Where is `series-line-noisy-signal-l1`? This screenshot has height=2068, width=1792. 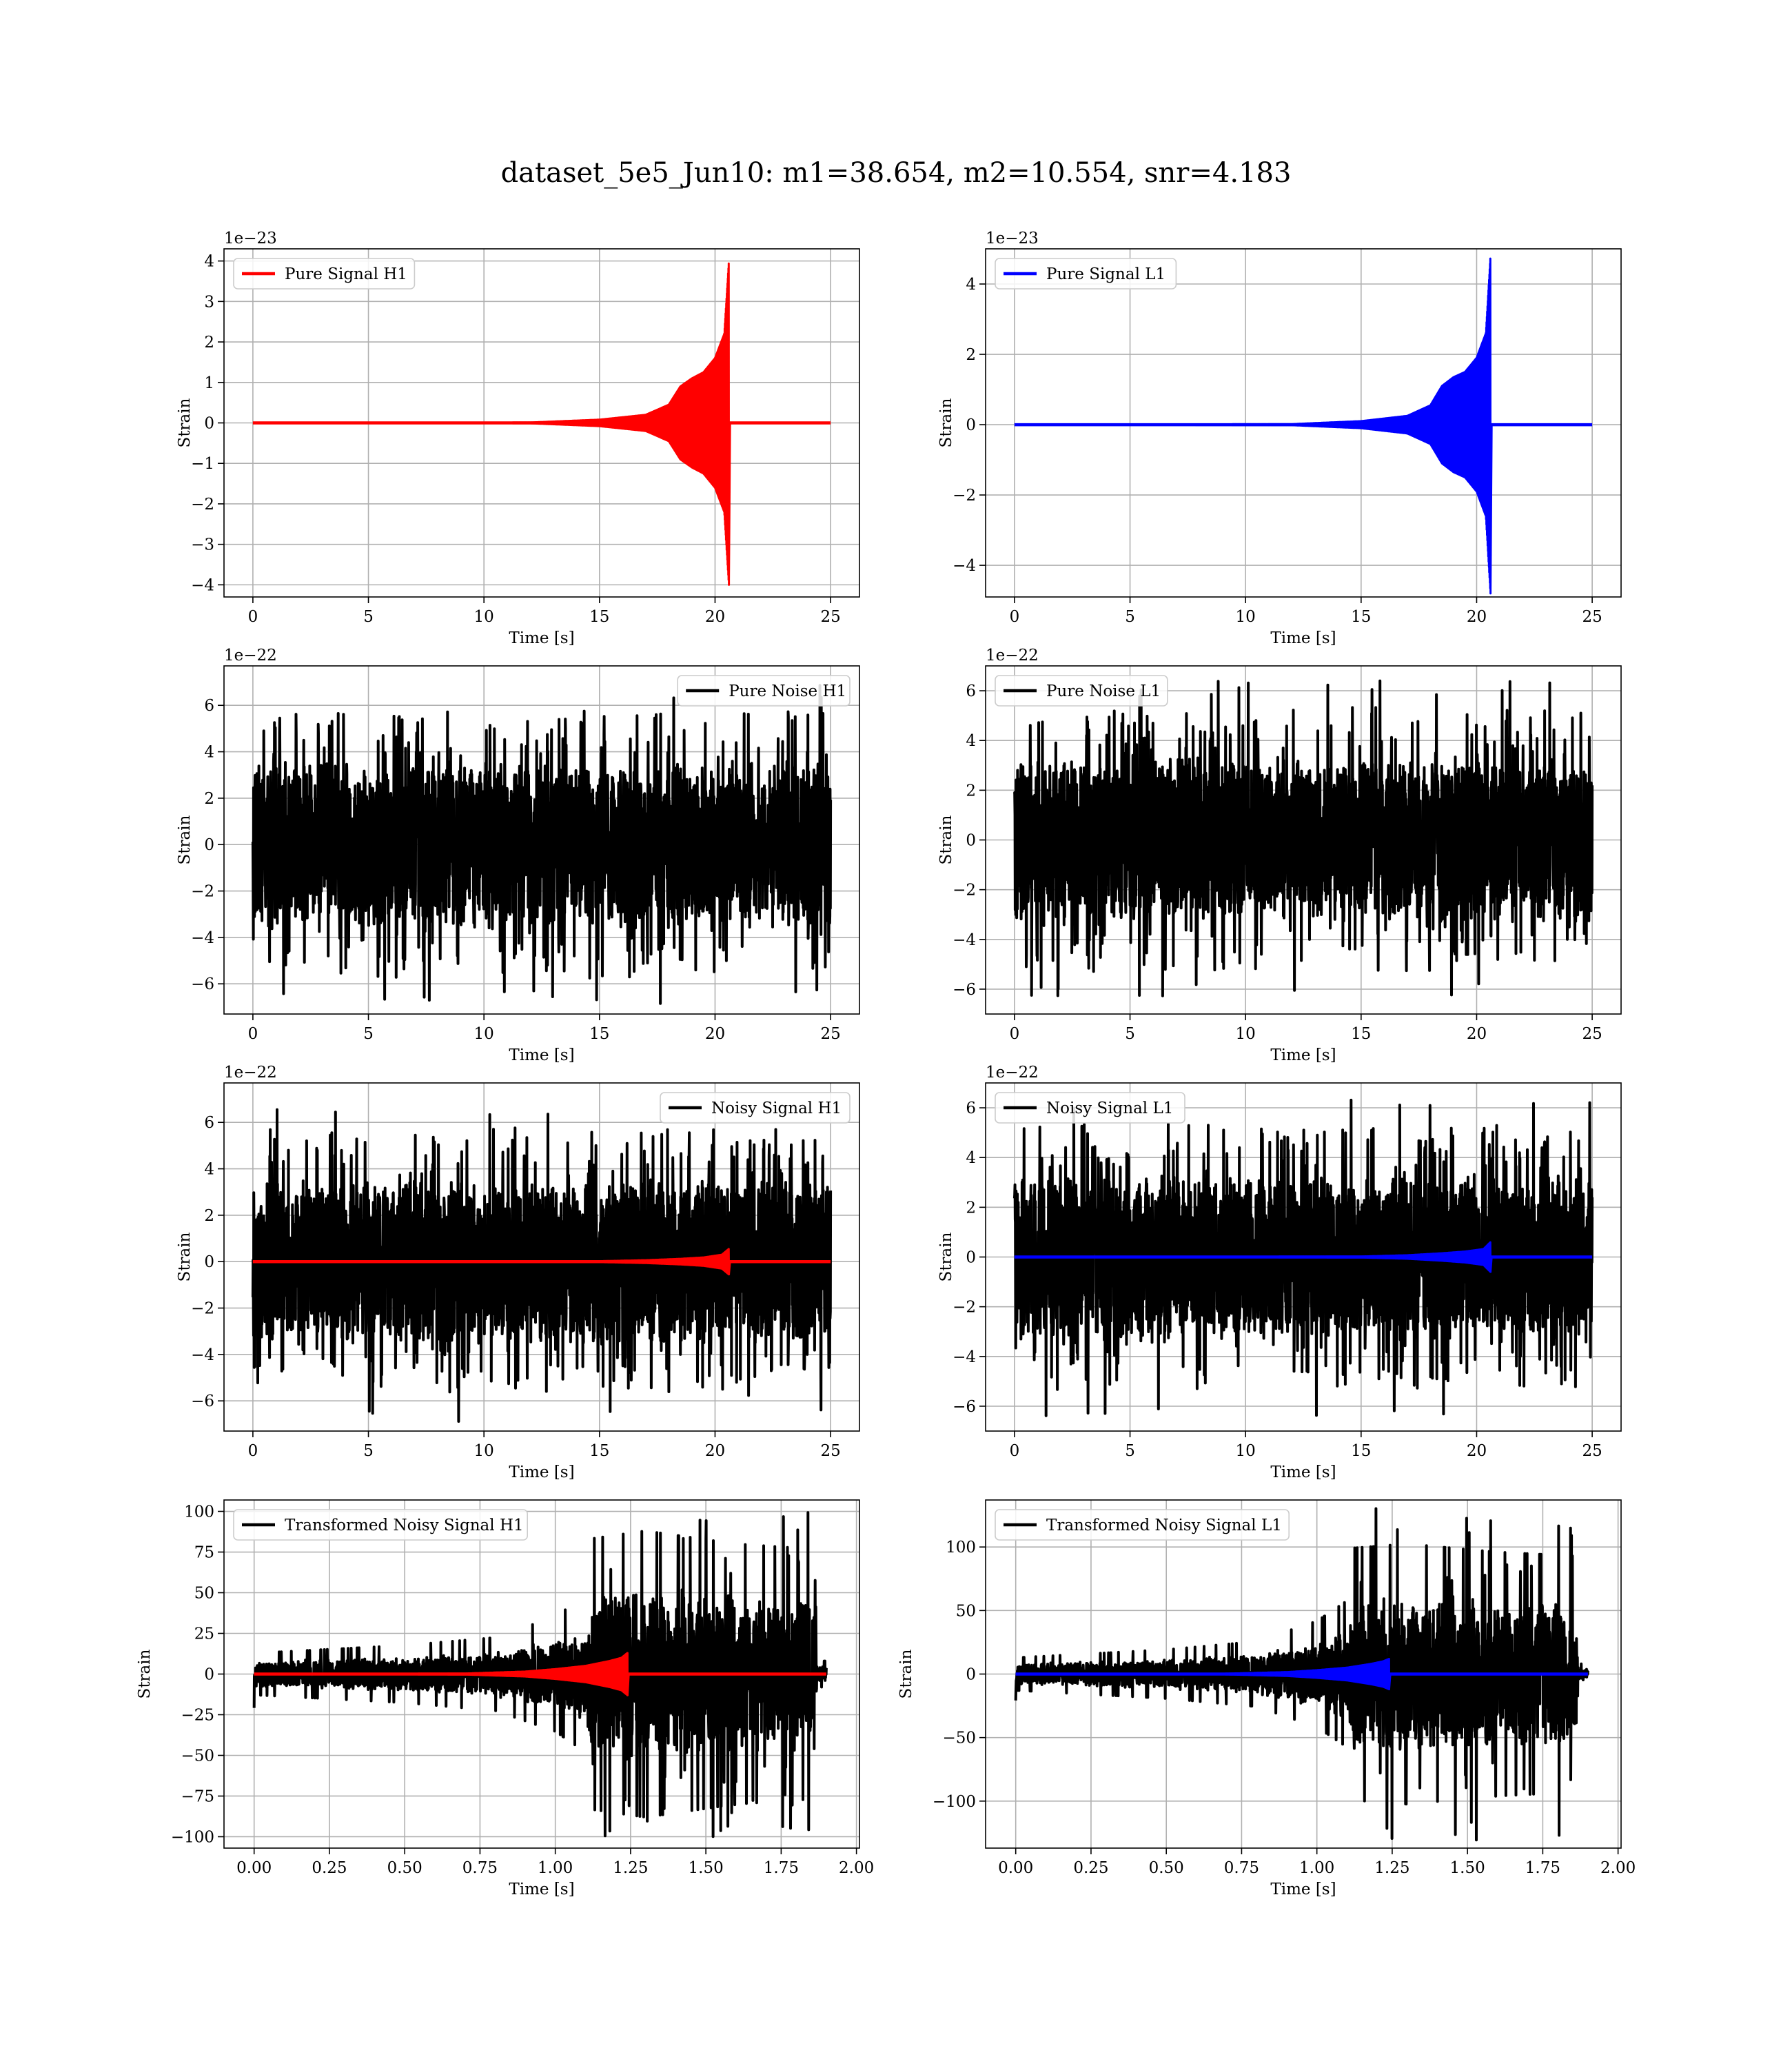
series-line-noisy-signal-l1 is located at coordinates (1303, 1257).